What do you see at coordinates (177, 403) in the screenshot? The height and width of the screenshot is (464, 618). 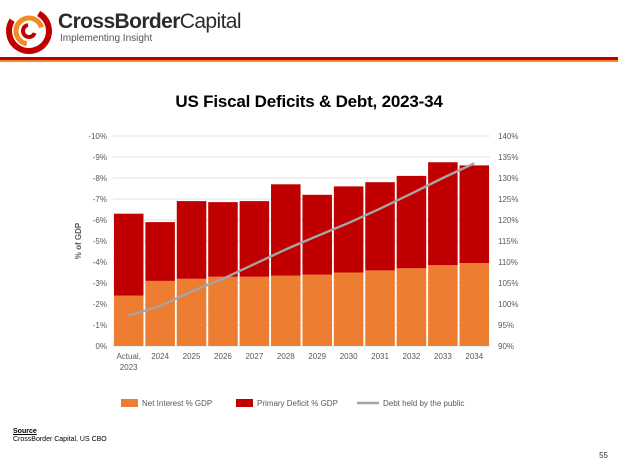 I see `legend-net-interest-label: Net Interest % GDP` at bounding box center [177, 403].